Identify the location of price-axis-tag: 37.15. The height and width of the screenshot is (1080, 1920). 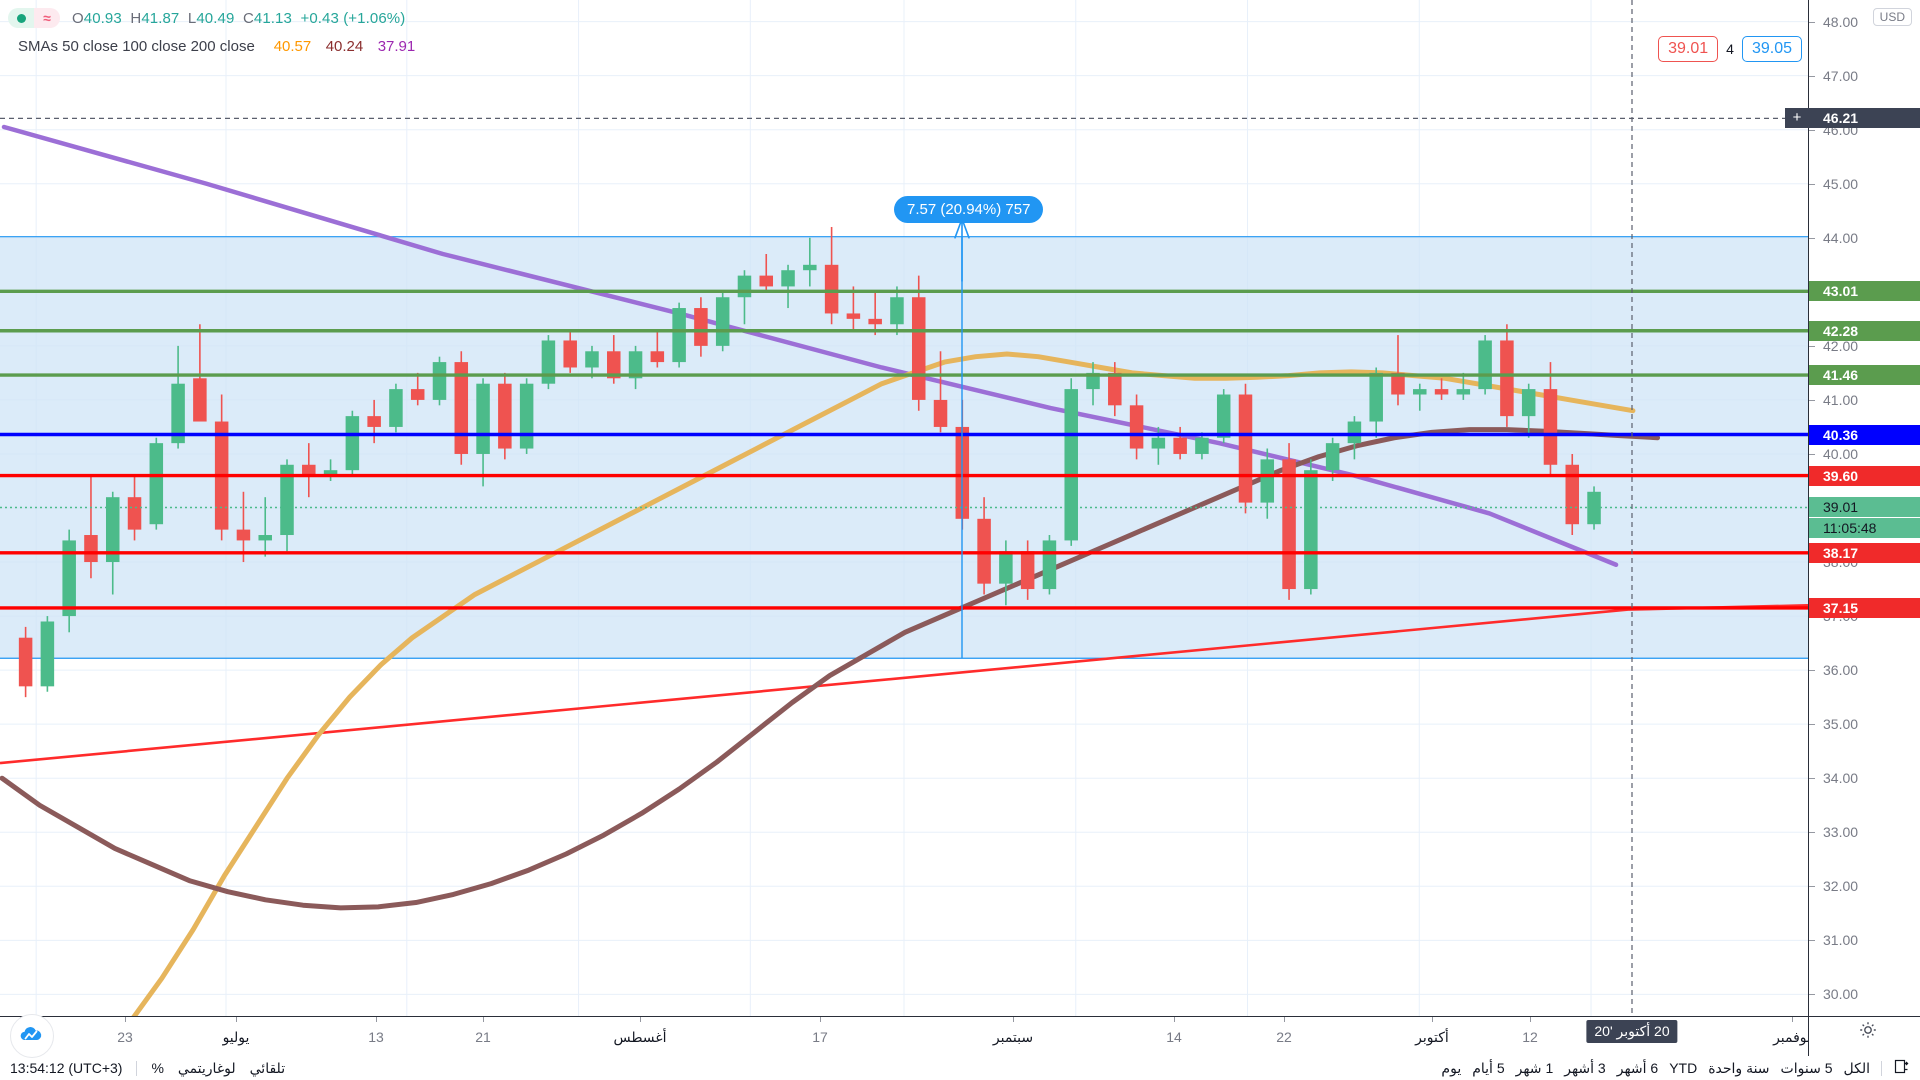
(1864, 607).